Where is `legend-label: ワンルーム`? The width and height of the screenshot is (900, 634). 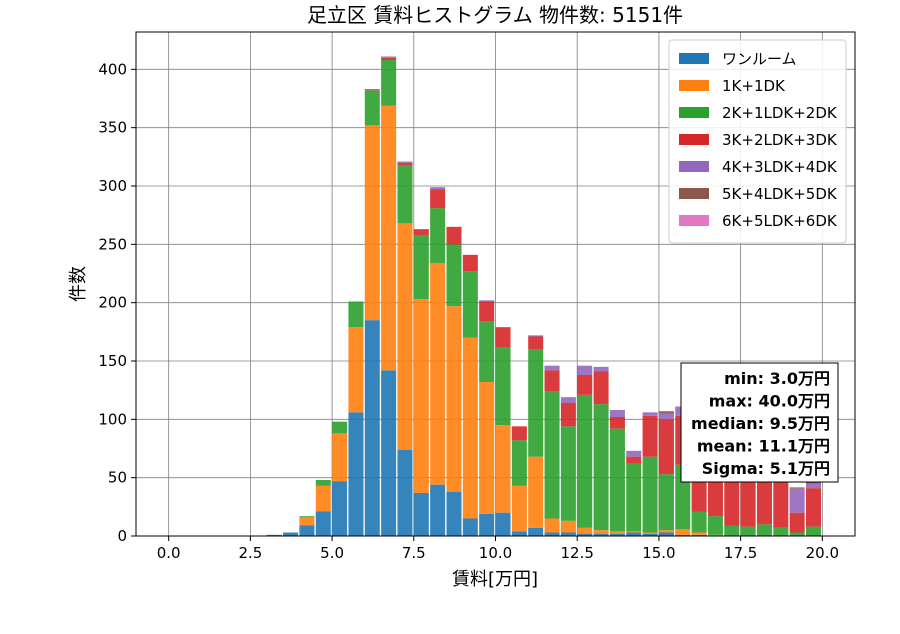 legend-label: ワンルーム is located at coordinates (759, 59).